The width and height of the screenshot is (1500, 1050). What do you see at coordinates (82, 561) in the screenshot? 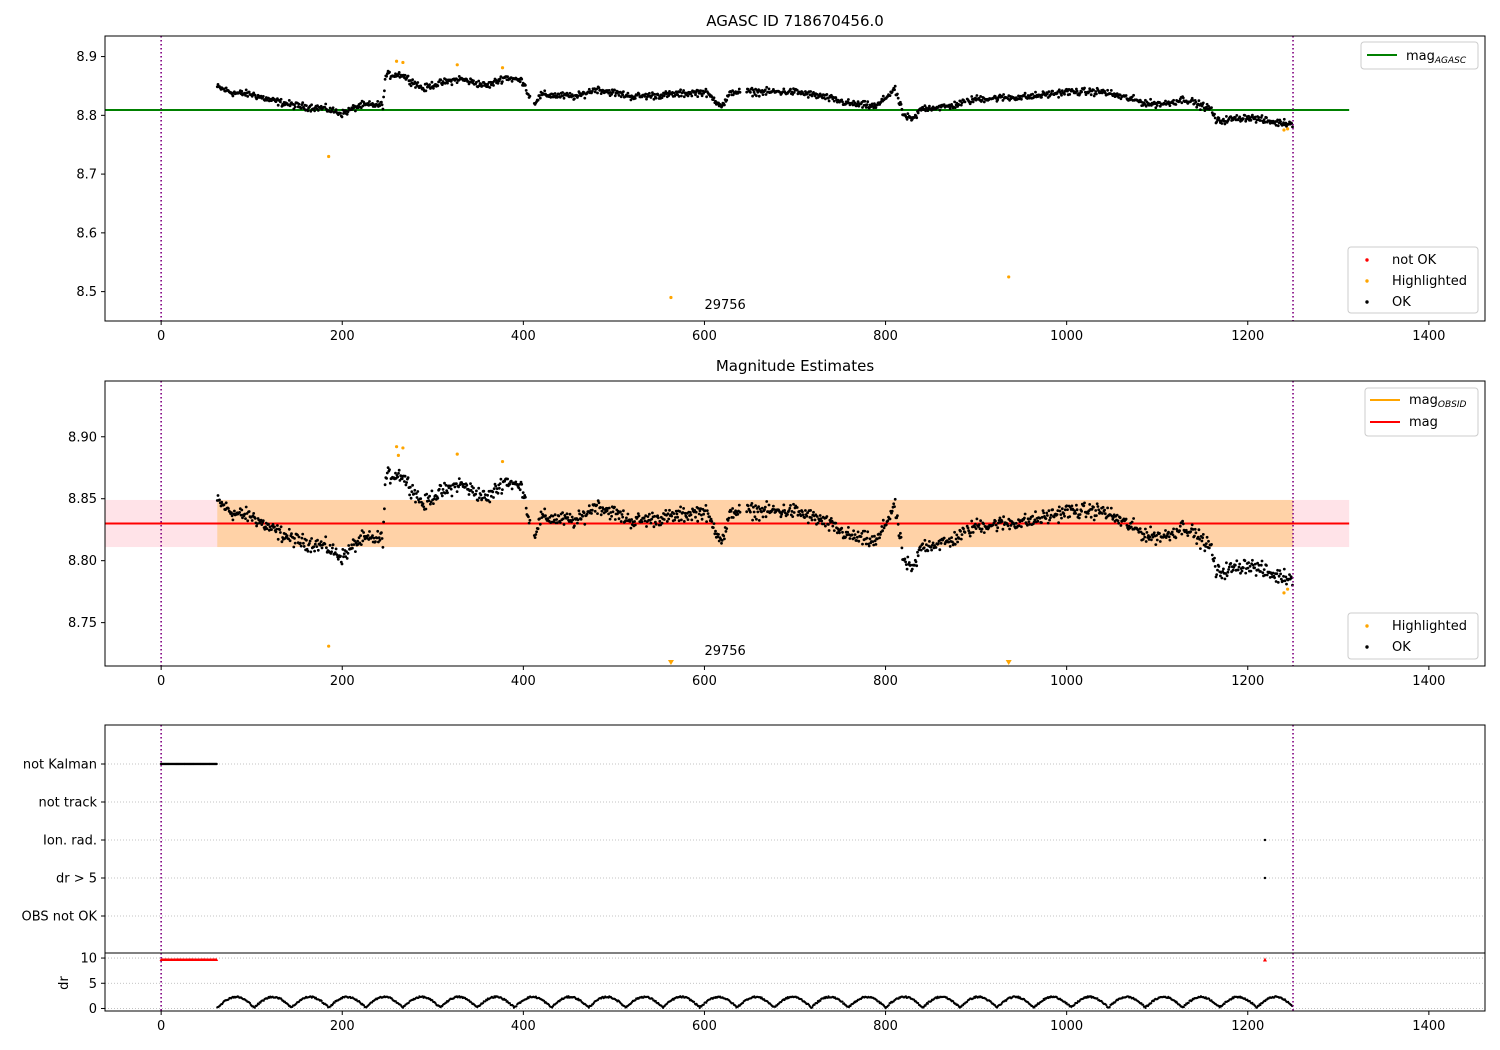
I see `y-tick-label: 8.80` at bounding box center [82, 561].